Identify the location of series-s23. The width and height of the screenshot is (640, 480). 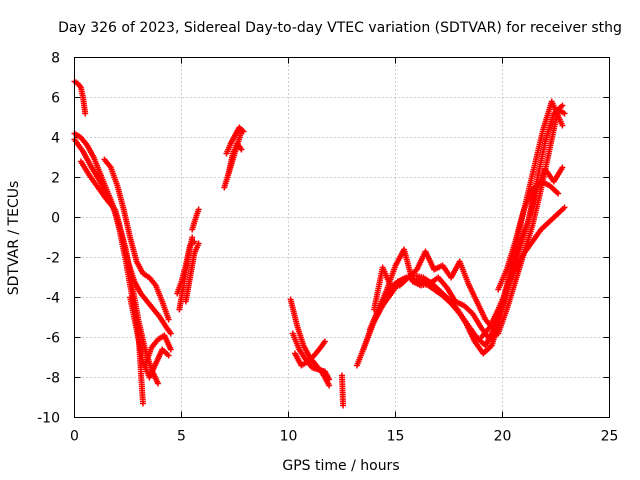
(523, 272).